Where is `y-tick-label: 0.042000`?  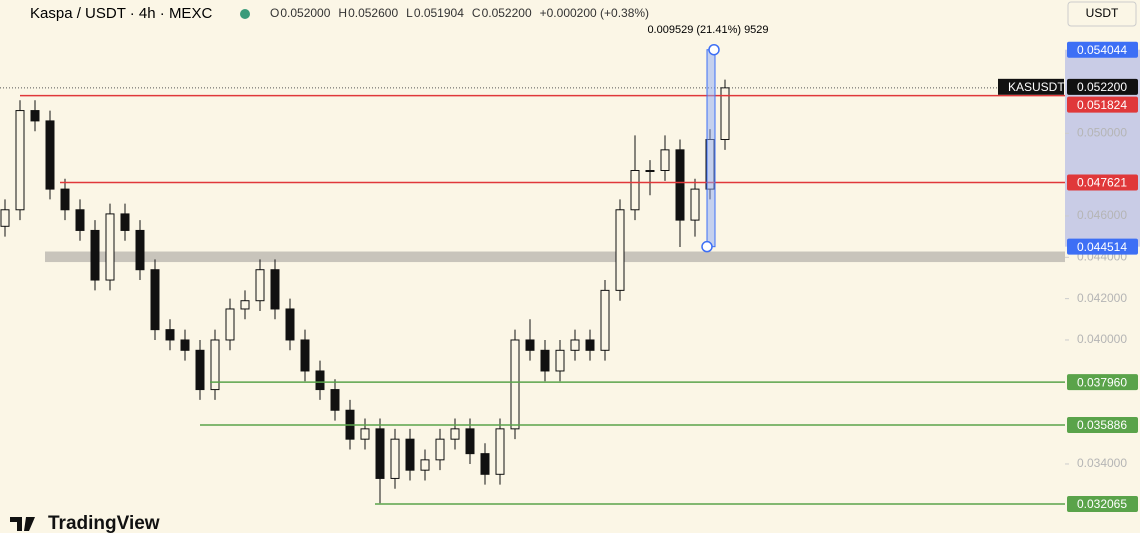 y-tick-label: 0.042000 is located at coordinates (1102, 298).